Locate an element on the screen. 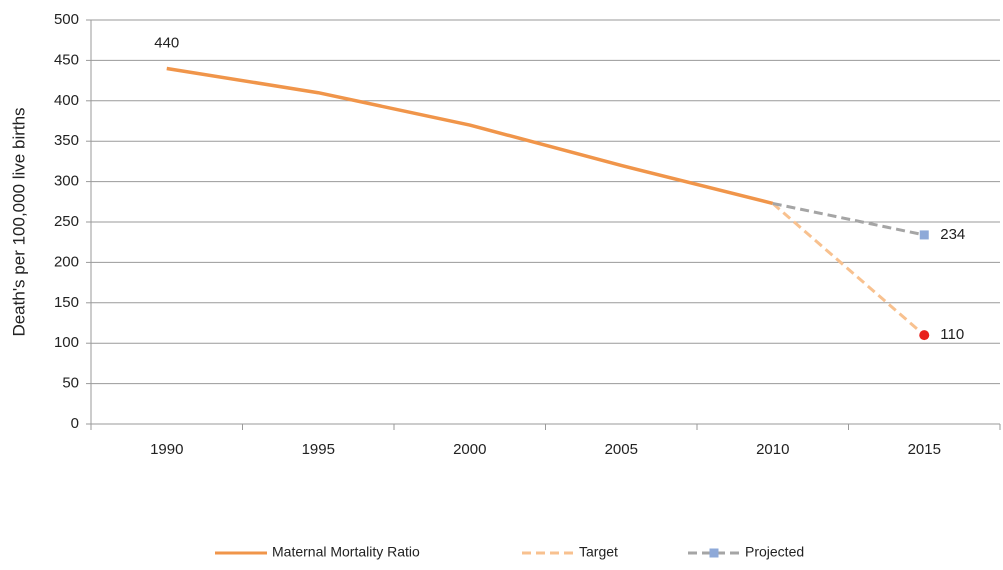 The height and width of the screenshot is (570, 1003). y-tick-label: 50 is located at coordinates (70, 383).